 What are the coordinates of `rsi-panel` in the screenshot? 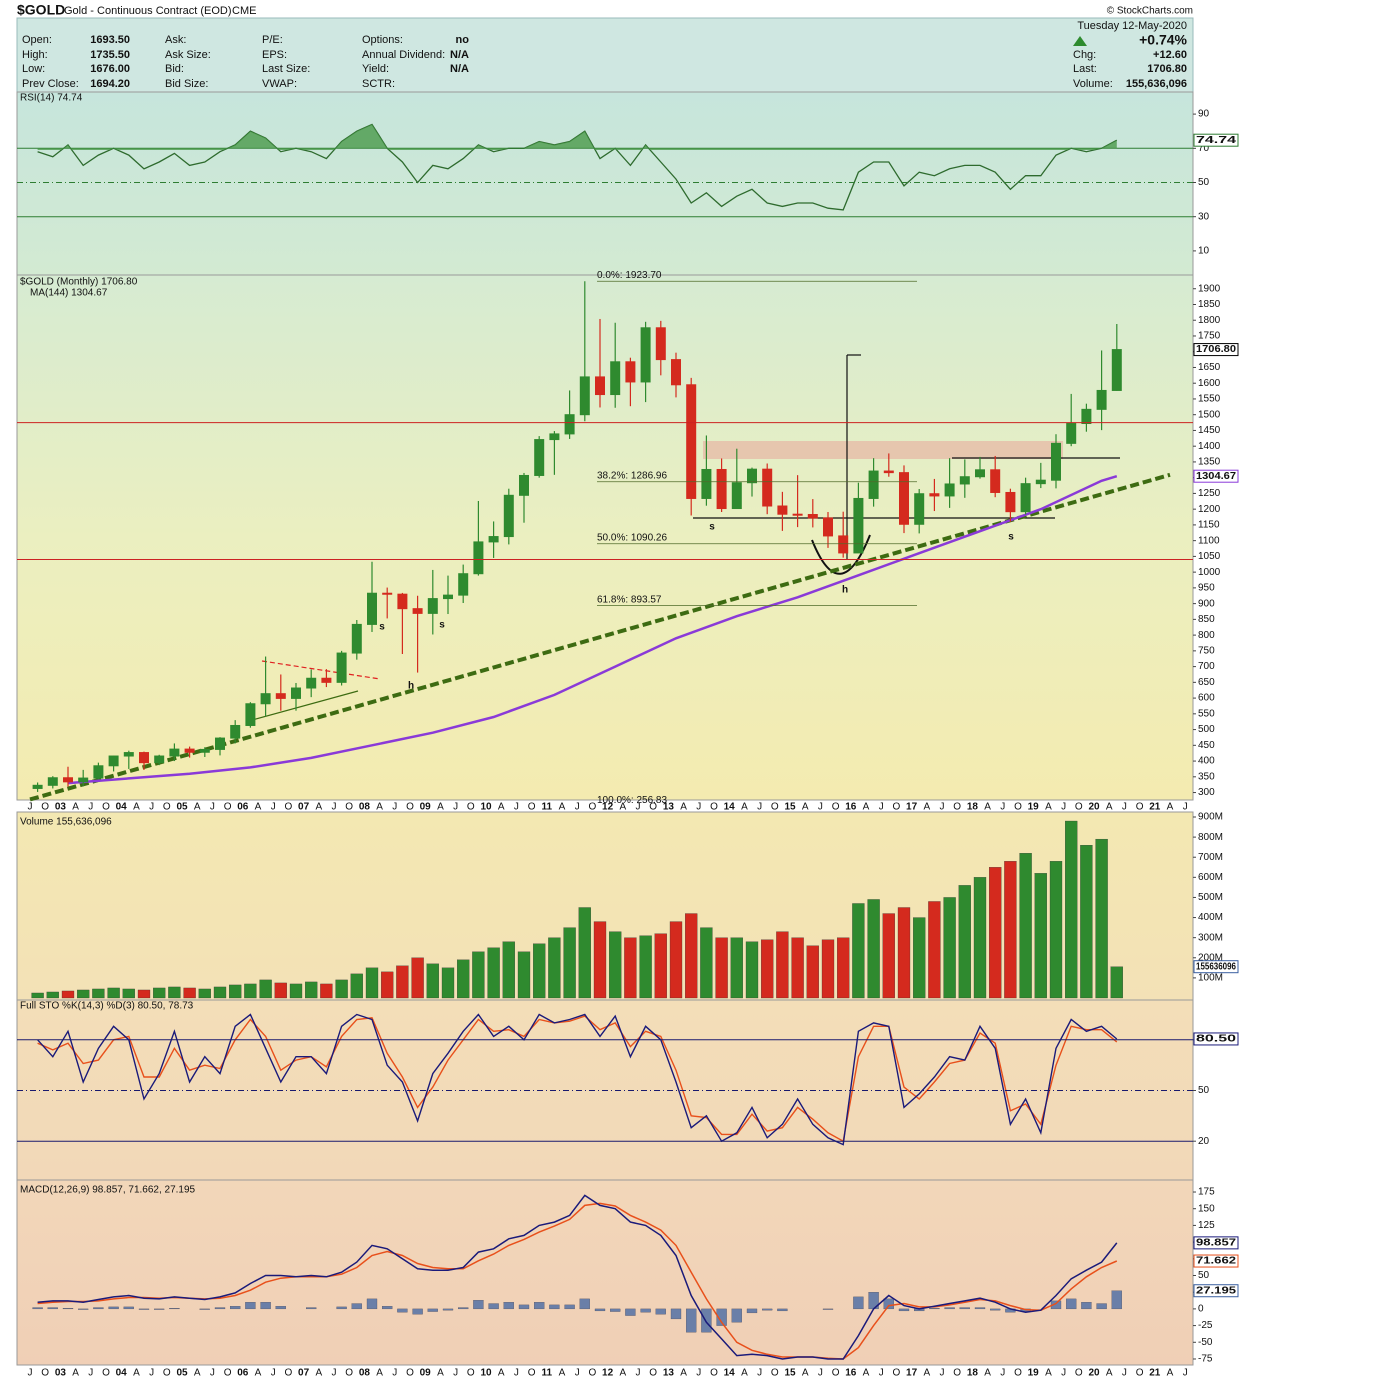 It's located at (605, 183).